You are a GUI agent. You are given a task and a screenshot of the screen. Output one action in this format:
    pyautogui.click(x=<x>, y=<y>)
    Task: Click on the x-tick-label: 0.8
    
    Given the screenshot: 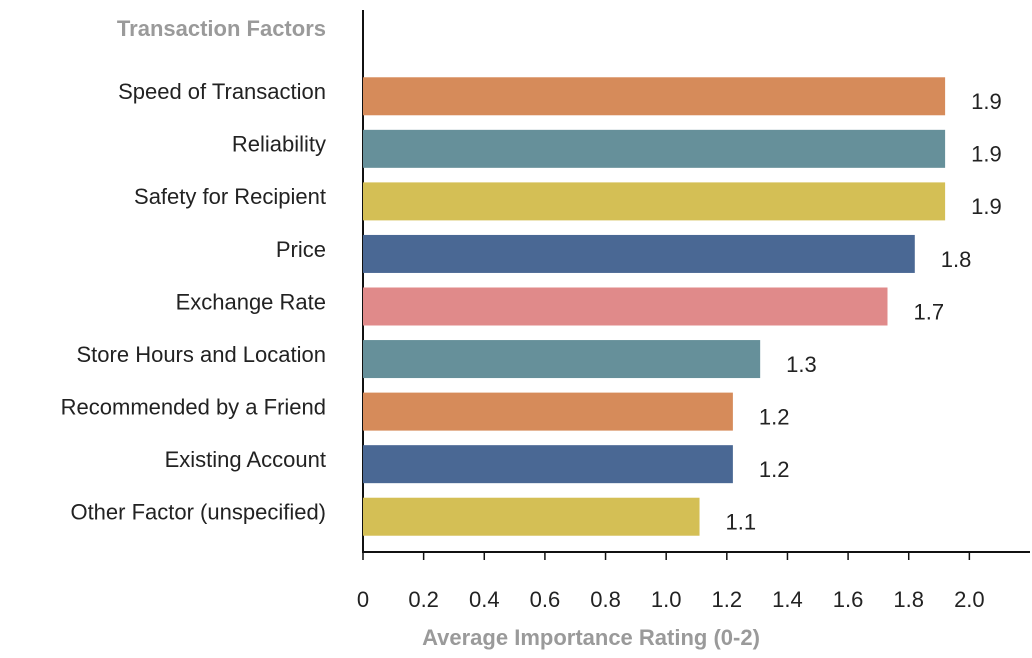 What is the action you would take?
    pyautogui.click(x=605, y=599)
    